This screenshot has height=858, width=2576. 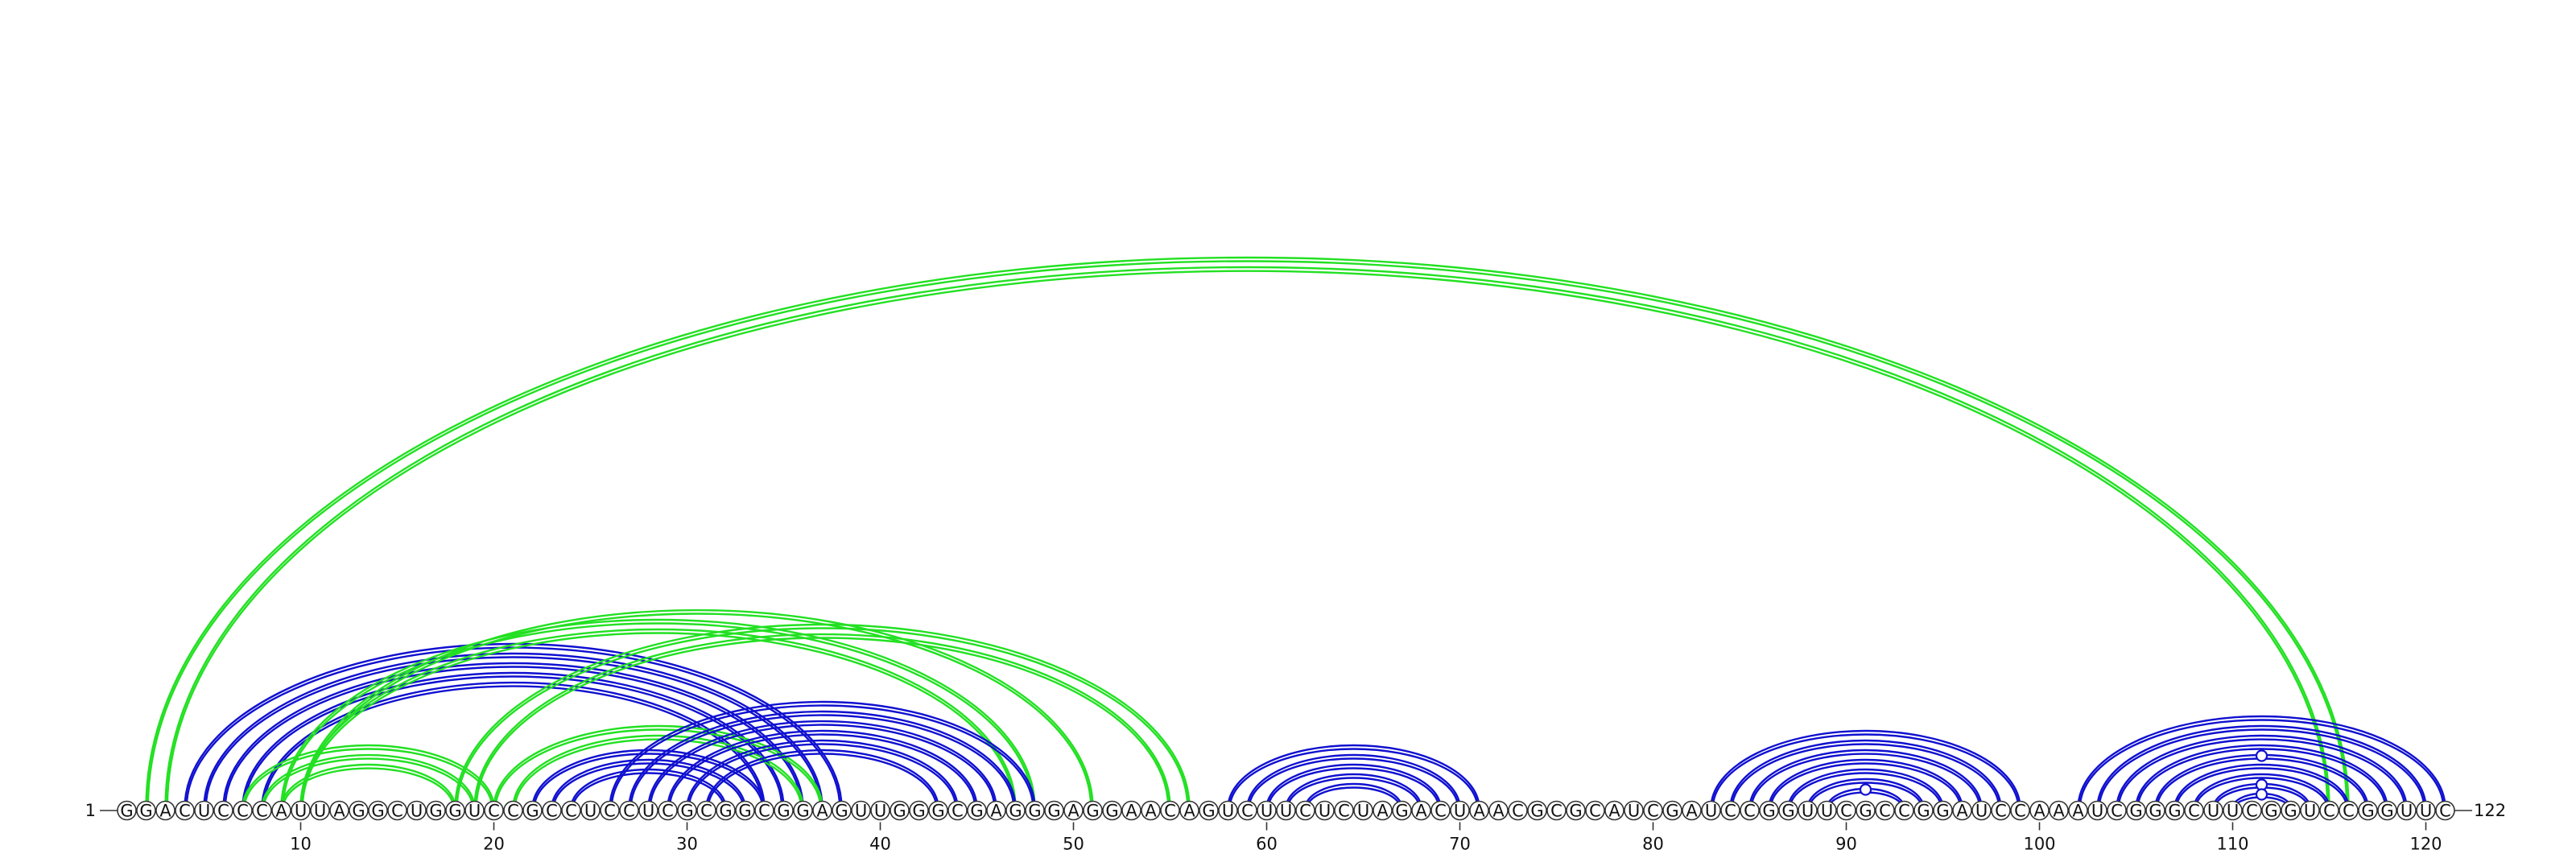 I want to click on axis-tick-label: 100, so click(x=2039, y=845).